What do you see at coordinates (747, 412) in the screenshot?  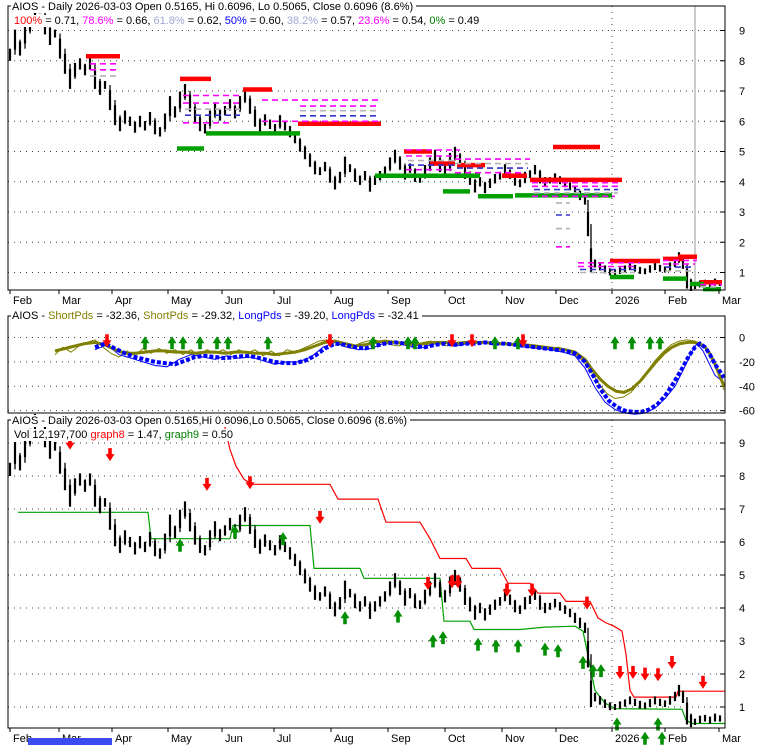 I see `y-axis-label: -60` at bounding box center [747, 412].